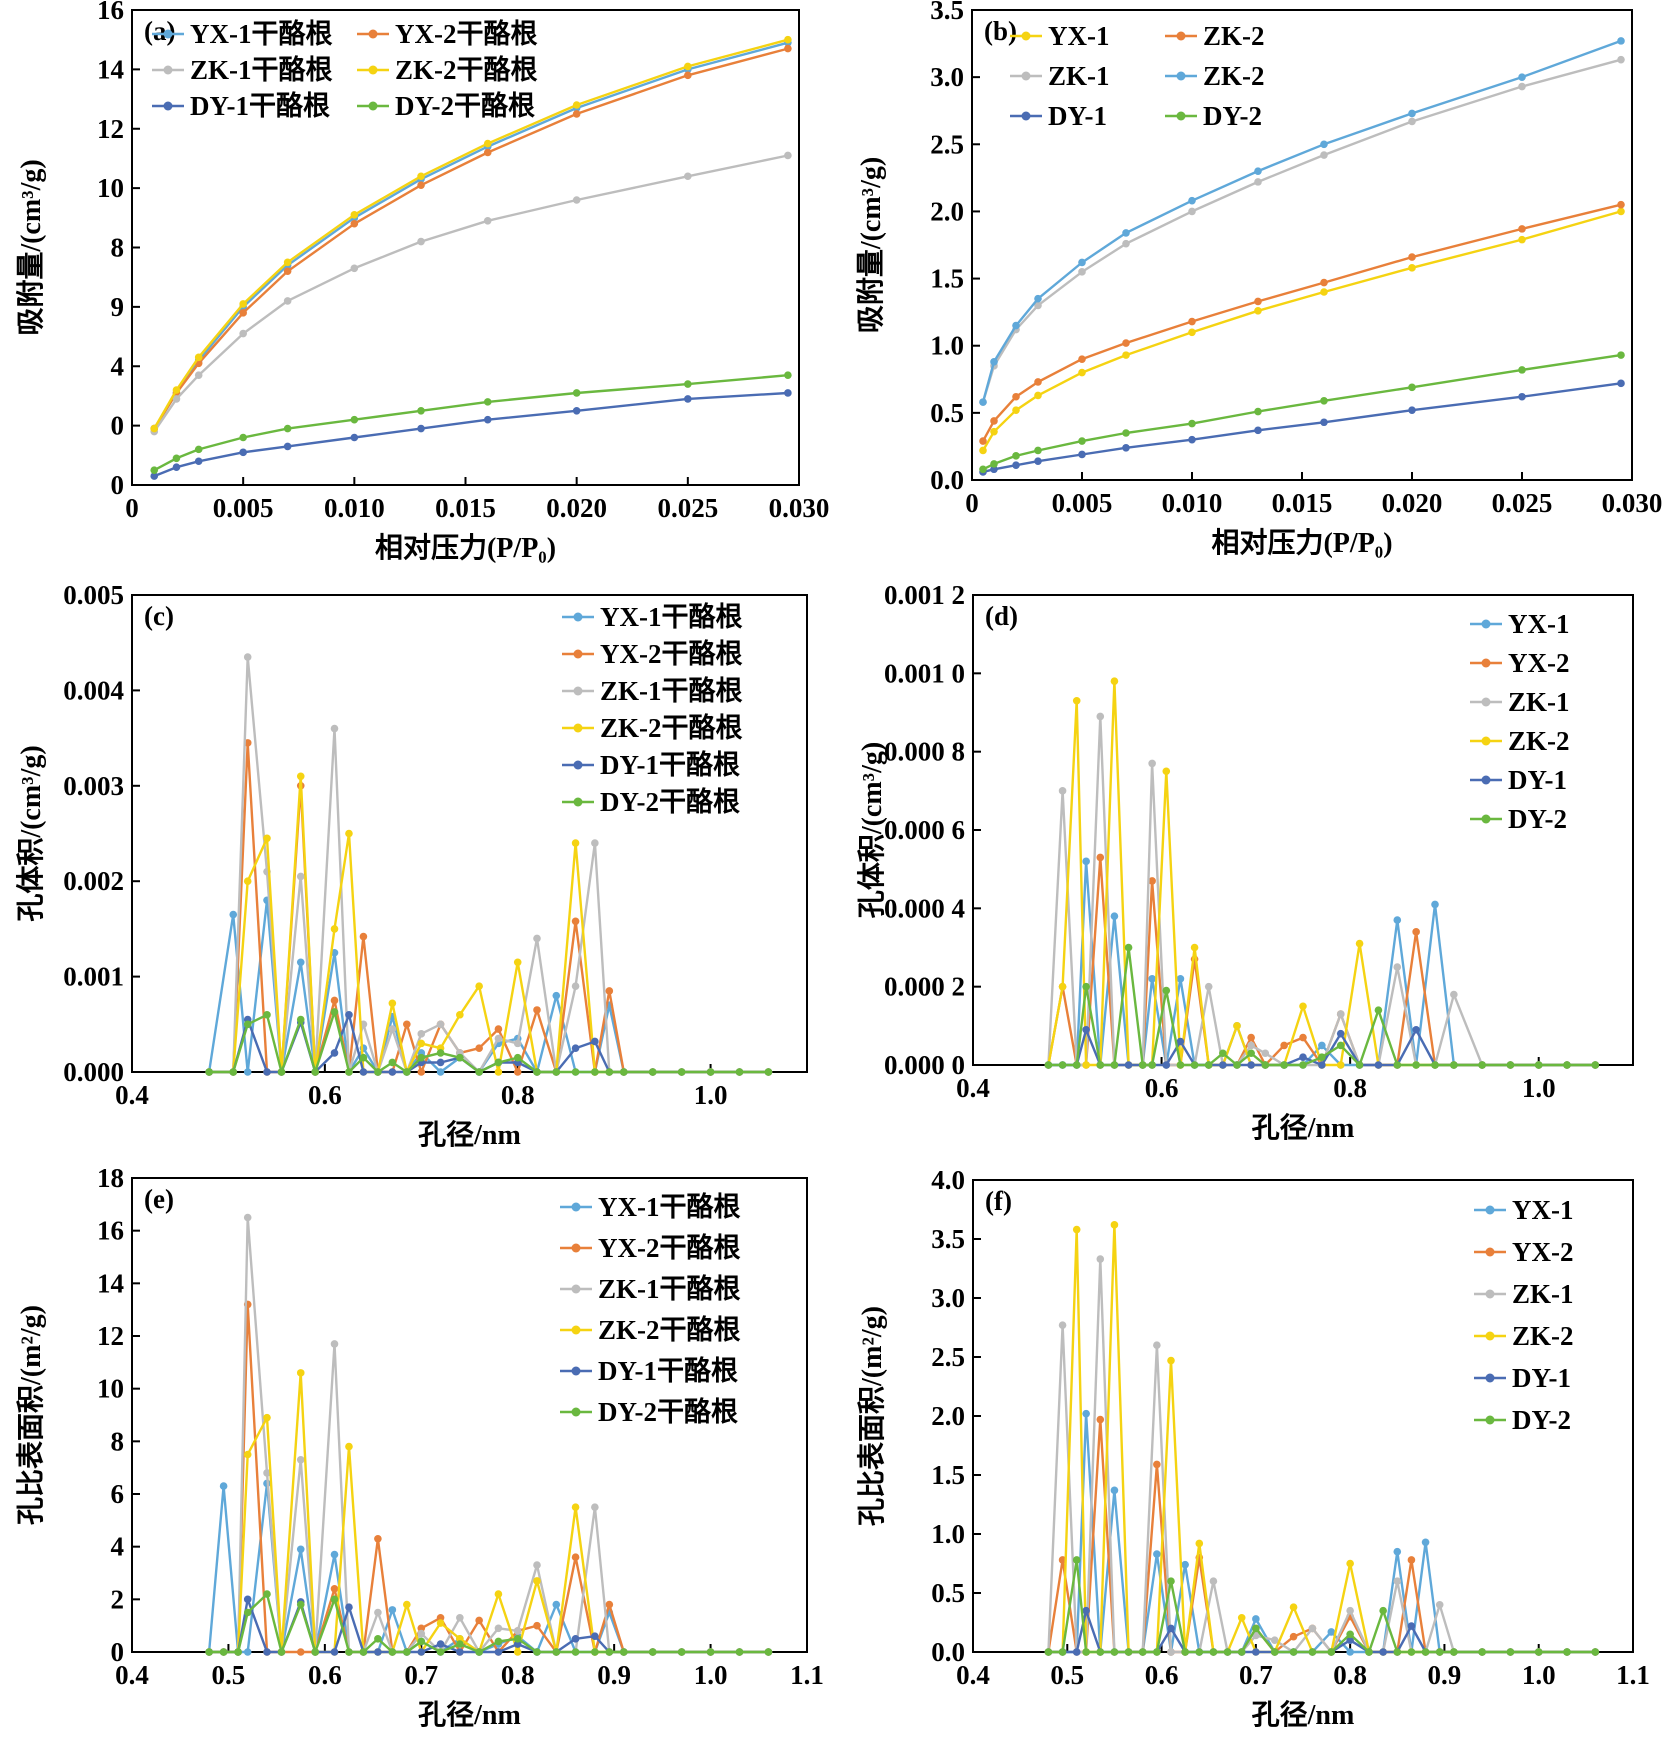 Image resolution: width=1667 pixels, height=1742 pixels. What do you see at coordinates (1539, 663) in the screenshot?
I see `legend-label: YX-2` at bounding box center [1539, 663].